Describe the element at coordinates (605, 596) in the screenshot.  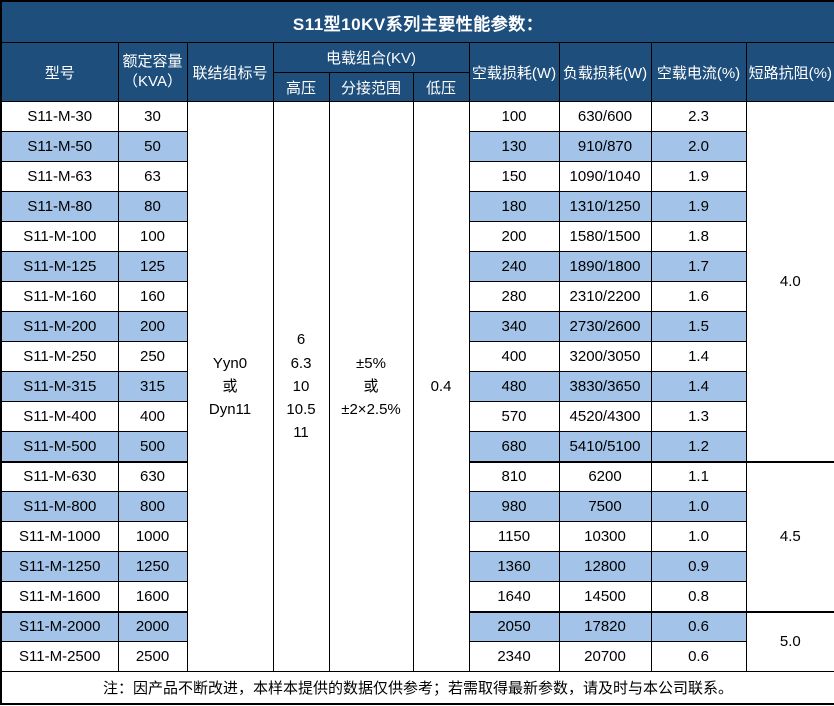
I see `load-loss-cell: 14500` at that location.